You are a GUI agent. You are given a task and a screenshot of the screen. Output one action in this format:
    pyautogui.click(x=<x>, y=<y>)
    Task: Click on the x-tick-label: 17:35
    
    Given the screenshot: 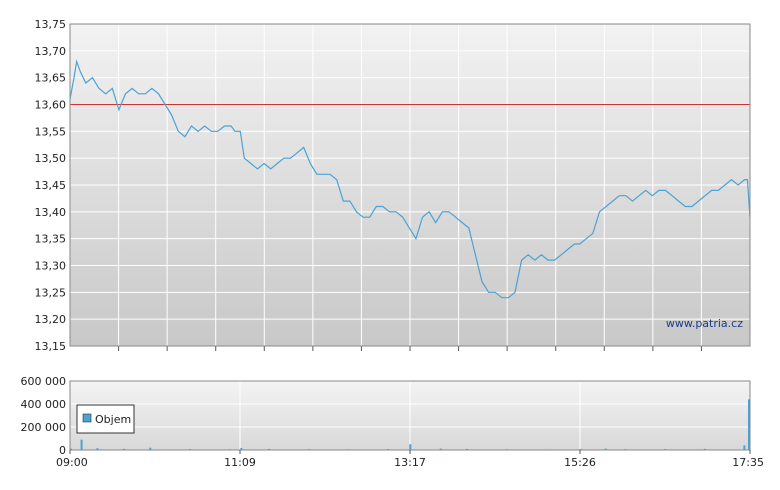 What is the action you would take?
    pyautogui.click(x=748, y=462)
    